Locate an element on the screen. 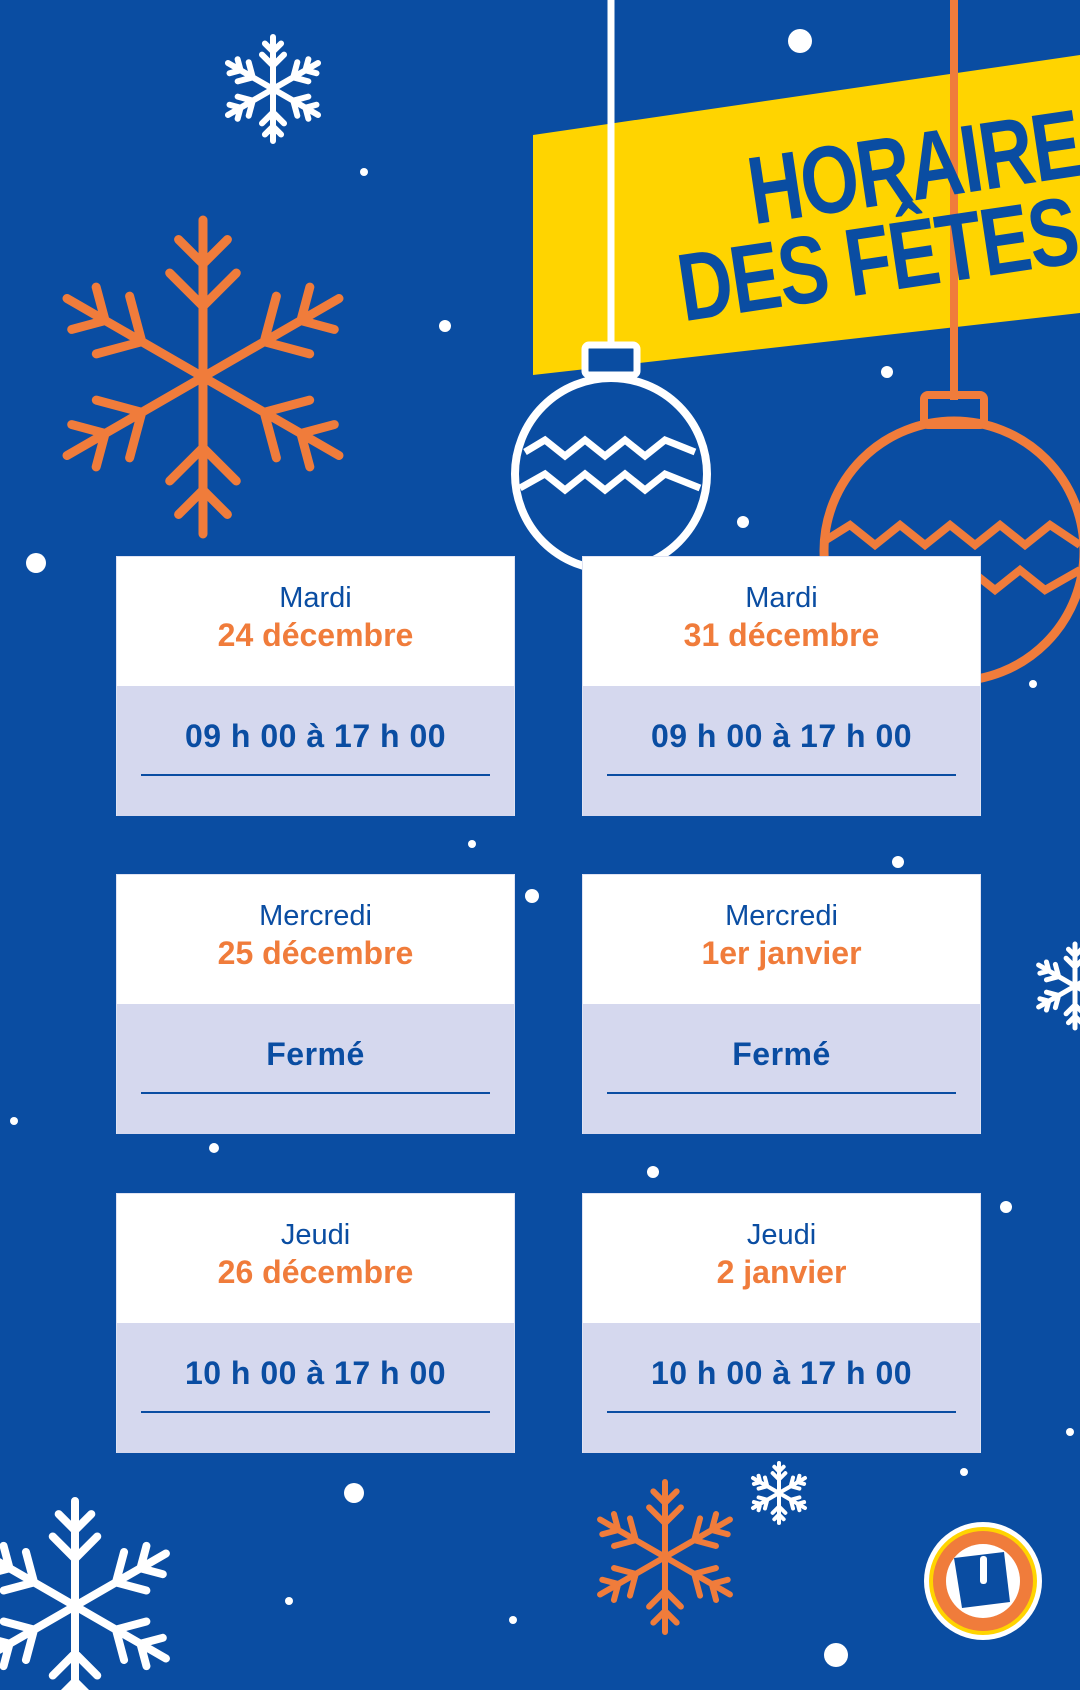 The image size is (1080, 1690). card-header: Jeudi 26 décembre is located at coordinates (315, 1258).